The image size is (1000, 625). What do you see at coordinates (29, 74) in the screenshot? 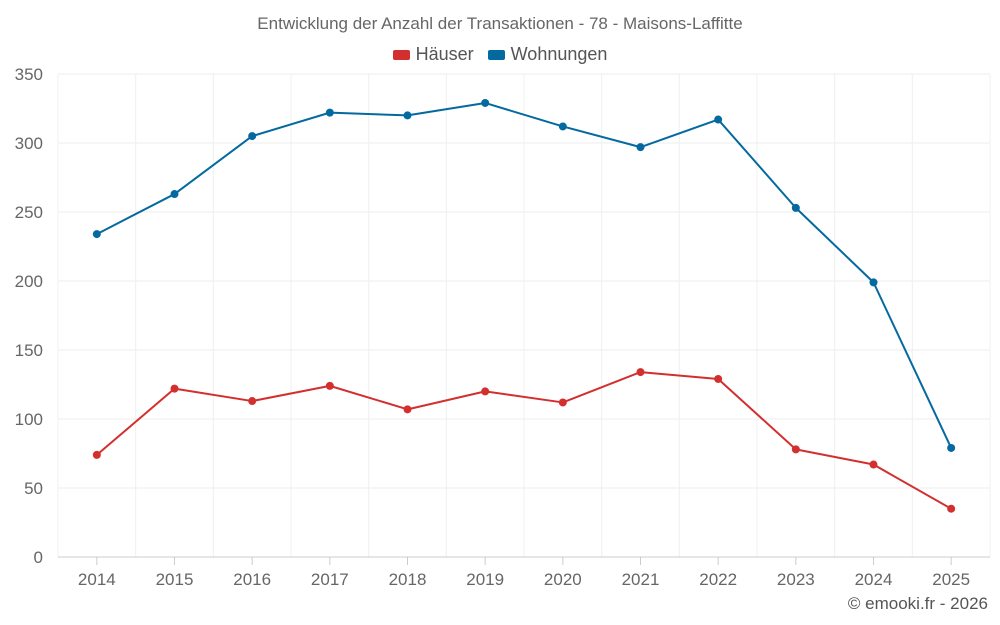
I see `y-tick-label: 350` at bounding box center [29, 74].